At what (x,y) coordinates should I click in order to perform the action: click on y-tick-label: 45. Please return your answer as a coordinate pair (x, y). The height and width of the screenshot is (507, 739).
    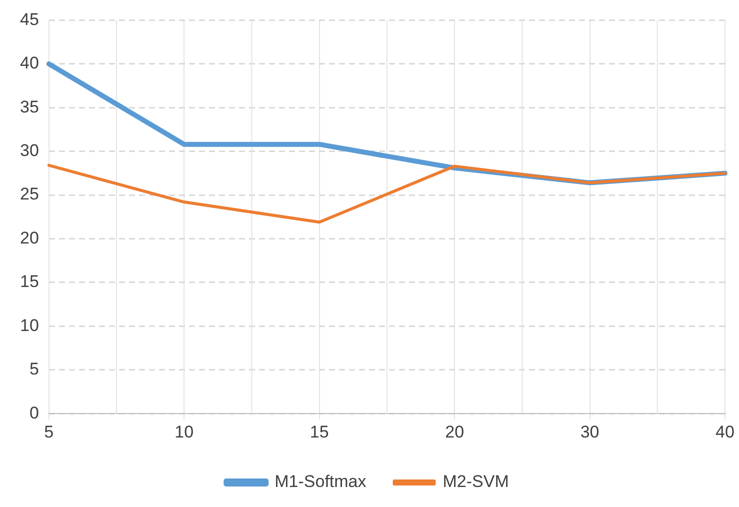
    Looking at the image, I should click on (29, 19).